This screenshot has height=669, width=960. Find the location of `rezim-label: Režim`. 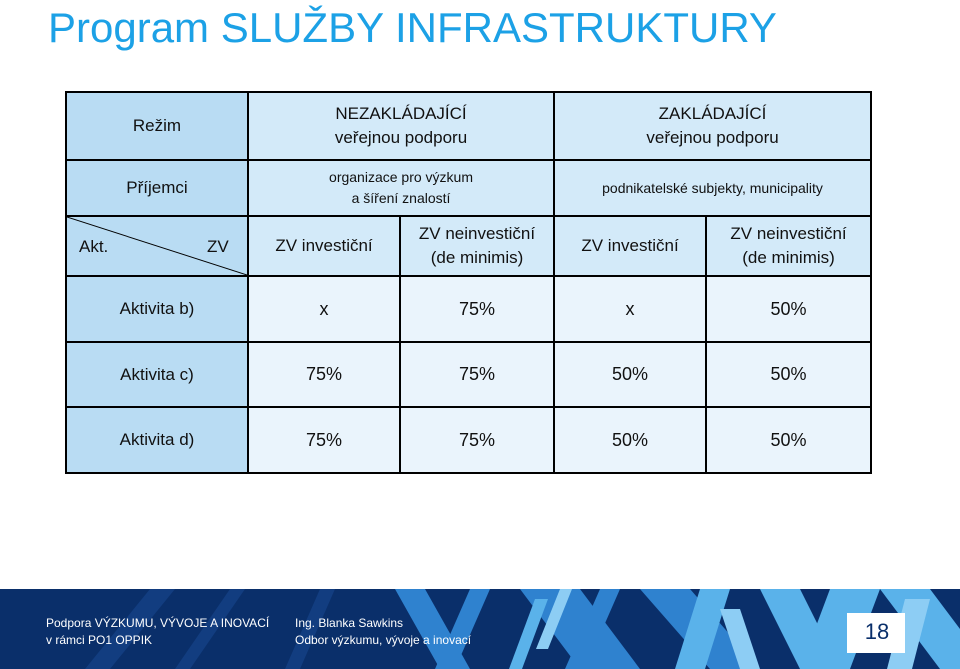

rezim-label: Režim is located at coordinates (157, 125).